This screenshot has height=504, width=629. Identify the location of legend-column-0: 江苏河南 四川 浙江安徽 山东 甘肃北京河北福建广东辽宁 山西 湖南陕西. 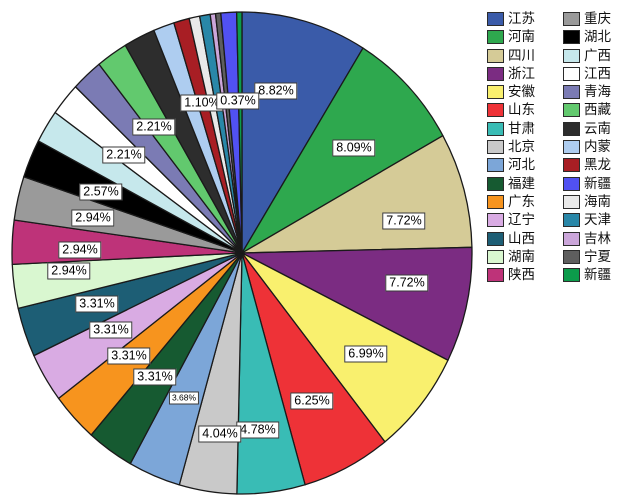
(511, 149).